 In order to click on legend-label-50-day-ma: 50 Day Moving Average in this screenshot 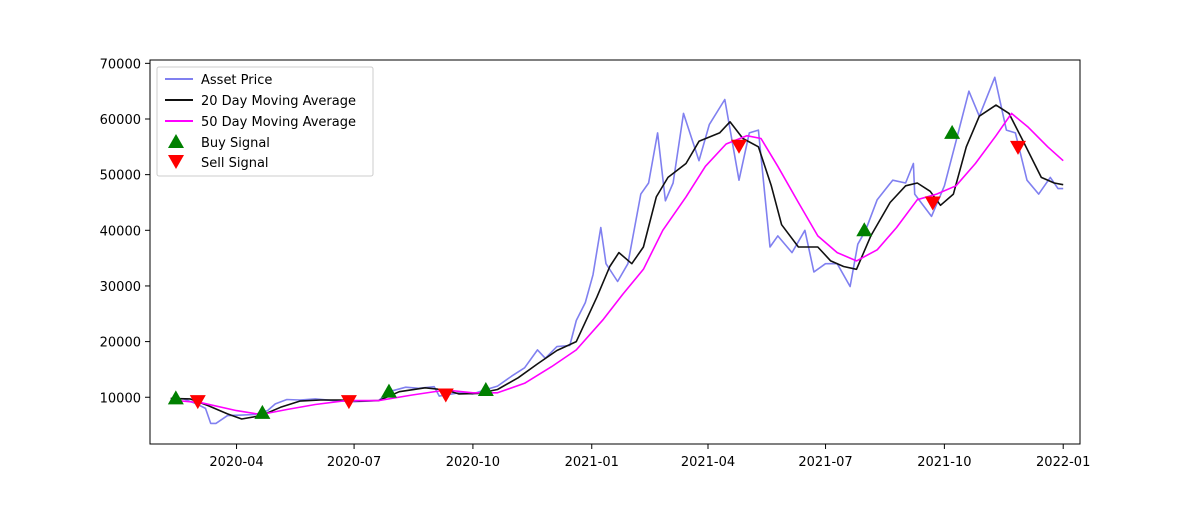, I will do `click(278, 122)`.